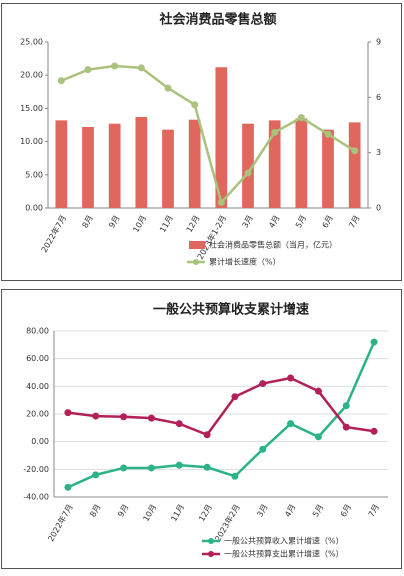 The height and width of the screenshot is (576, 404). I want to click on y-tick-label: -40.00, so click(36, 497).